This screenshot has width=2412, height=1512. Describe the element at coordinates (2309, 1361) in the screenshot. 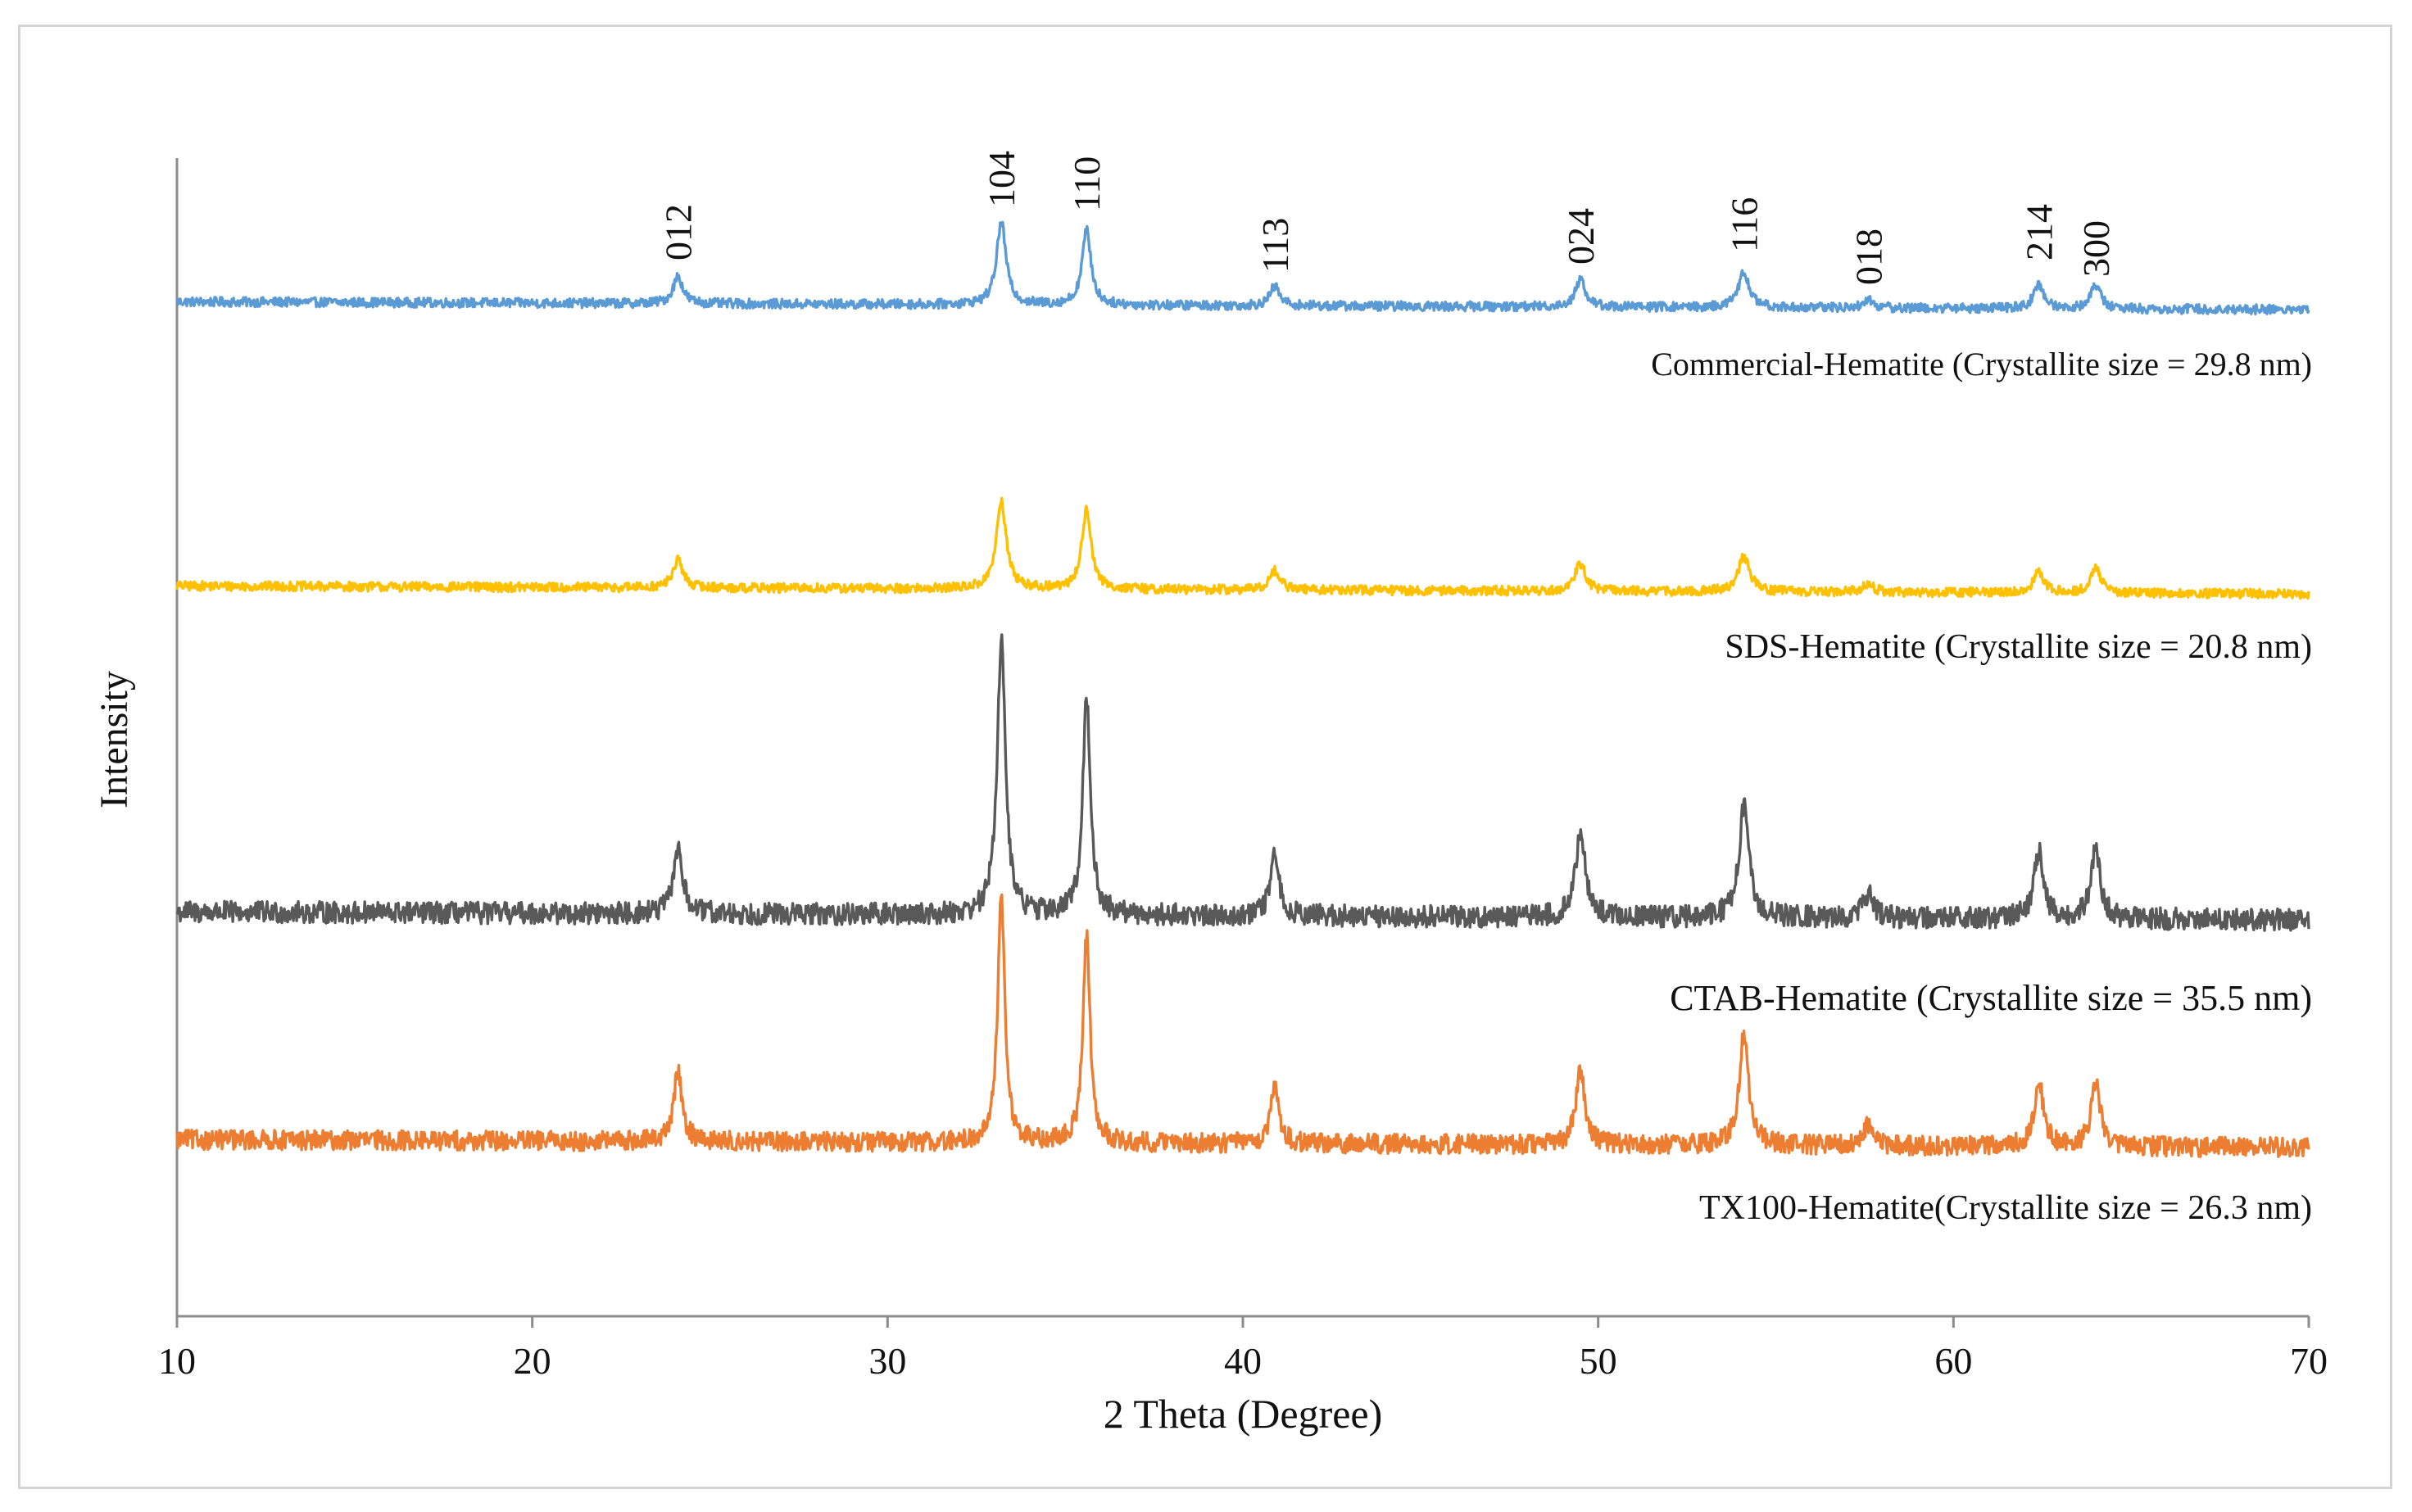

I see `x-tick-label: 70` at that location.